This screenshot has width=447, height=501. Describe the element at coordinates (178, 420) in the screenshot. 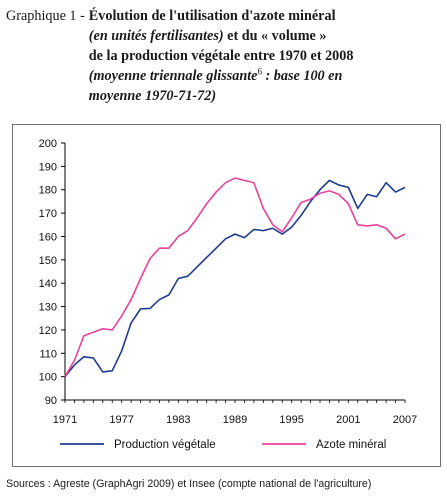

I see `x-tick-label: 1983` at that location.